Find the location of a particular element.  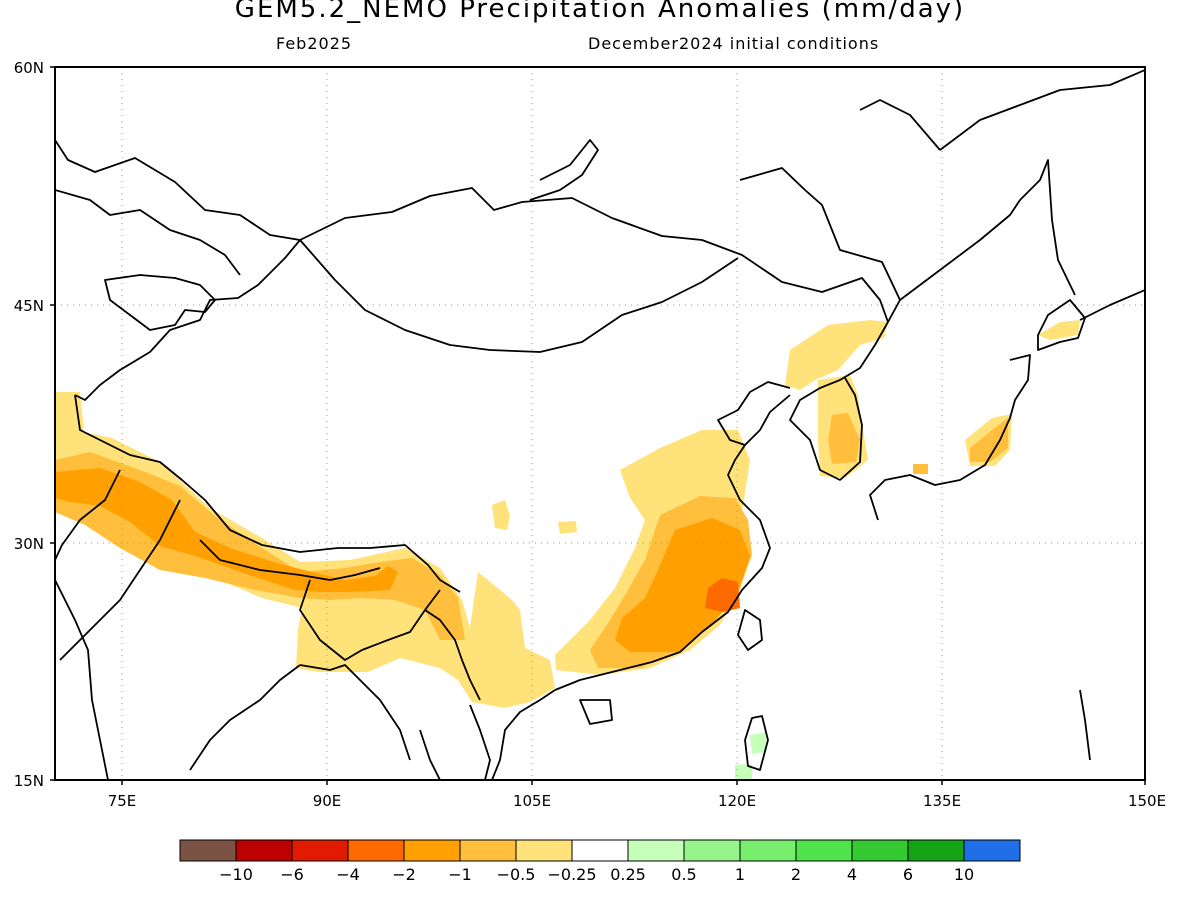

legend-label: −10 is located at coordinates (236, 874).